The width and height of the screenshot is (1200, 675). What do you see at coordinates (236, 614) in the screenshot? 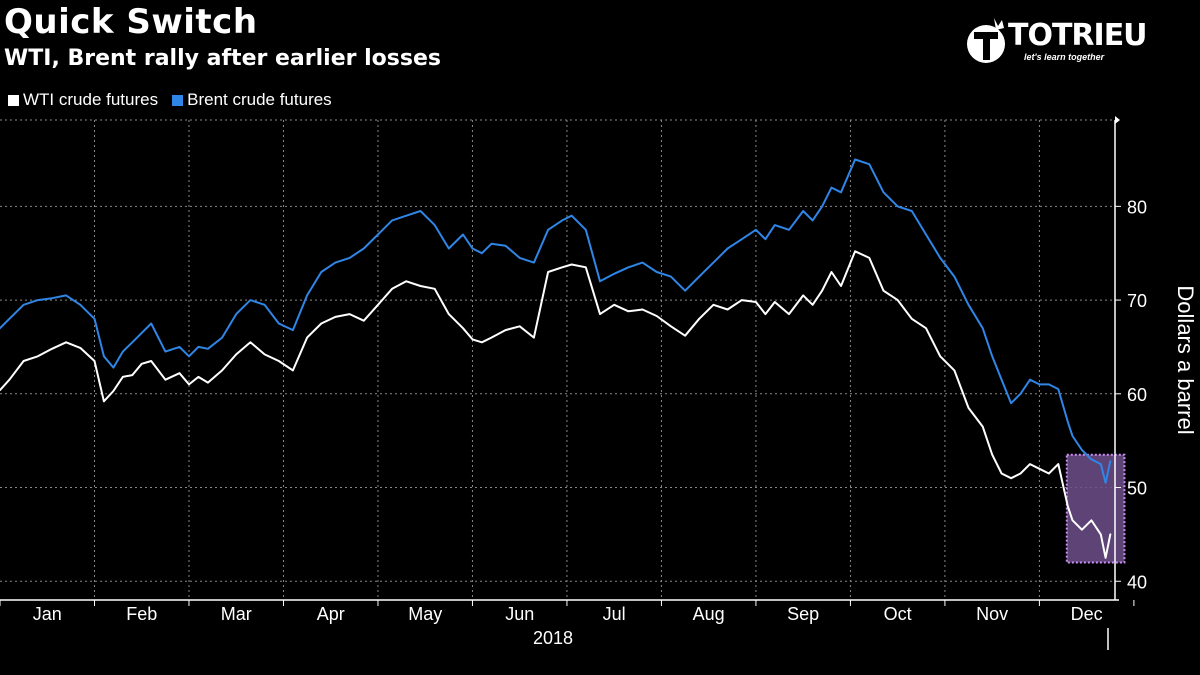
I see `x-tick-label-mar: Mar` at bounding box center [236, 614].